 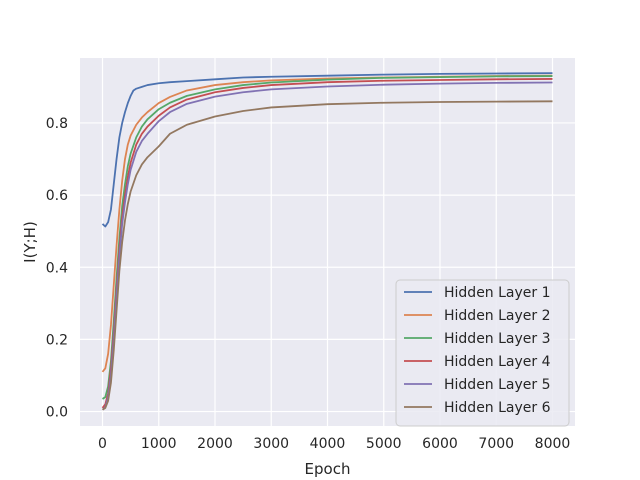 What do you see at coordinates (553, 444) in the screenshot?
I see `x-tick-label: 8000` at bounding box center [553, 444].